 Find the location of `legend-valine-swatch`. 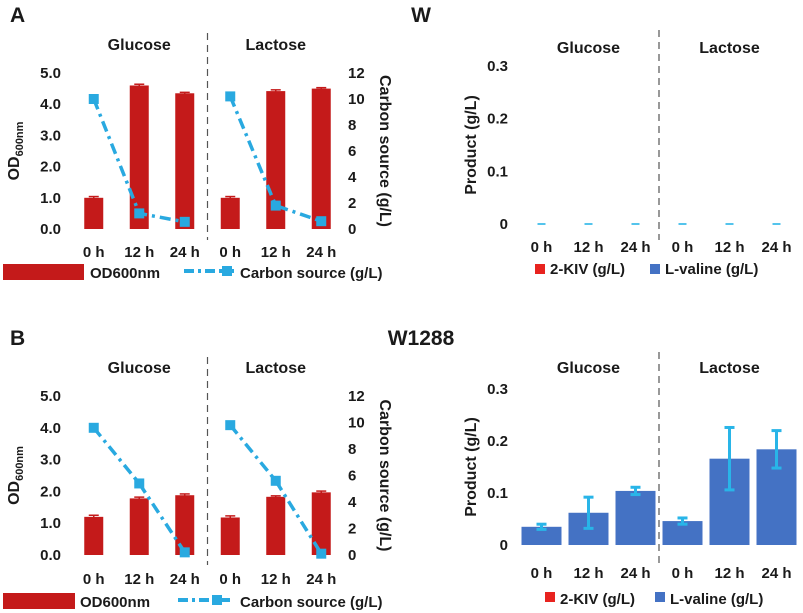

legend-valine-swatch is located at coordinates (660, 597).